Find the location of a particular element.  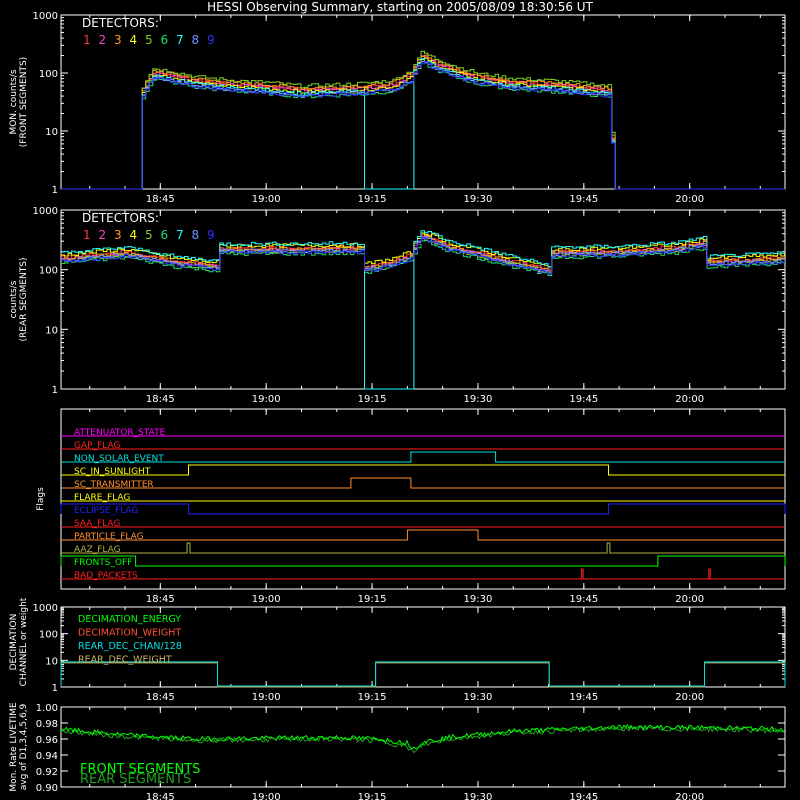

y-axis-label-line: (REAR SEGMENTS) is located at coordinates (24, 299).